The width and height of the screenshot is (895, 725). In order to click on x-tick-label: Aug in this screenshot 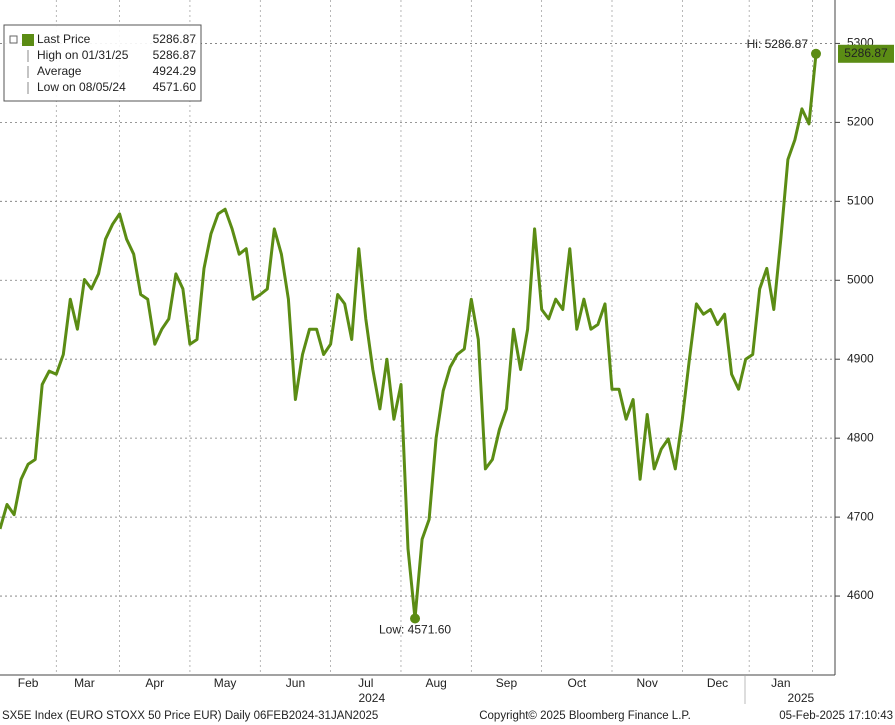, I will do `click(435, 683)`.